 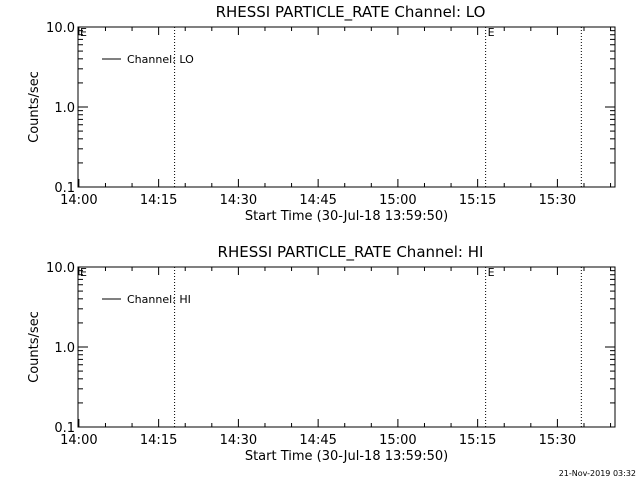 What do you see at coordinates (159, 299) in the screenshot?
I see `legend-label: Channel: HI` at bounding box center [159, 299].